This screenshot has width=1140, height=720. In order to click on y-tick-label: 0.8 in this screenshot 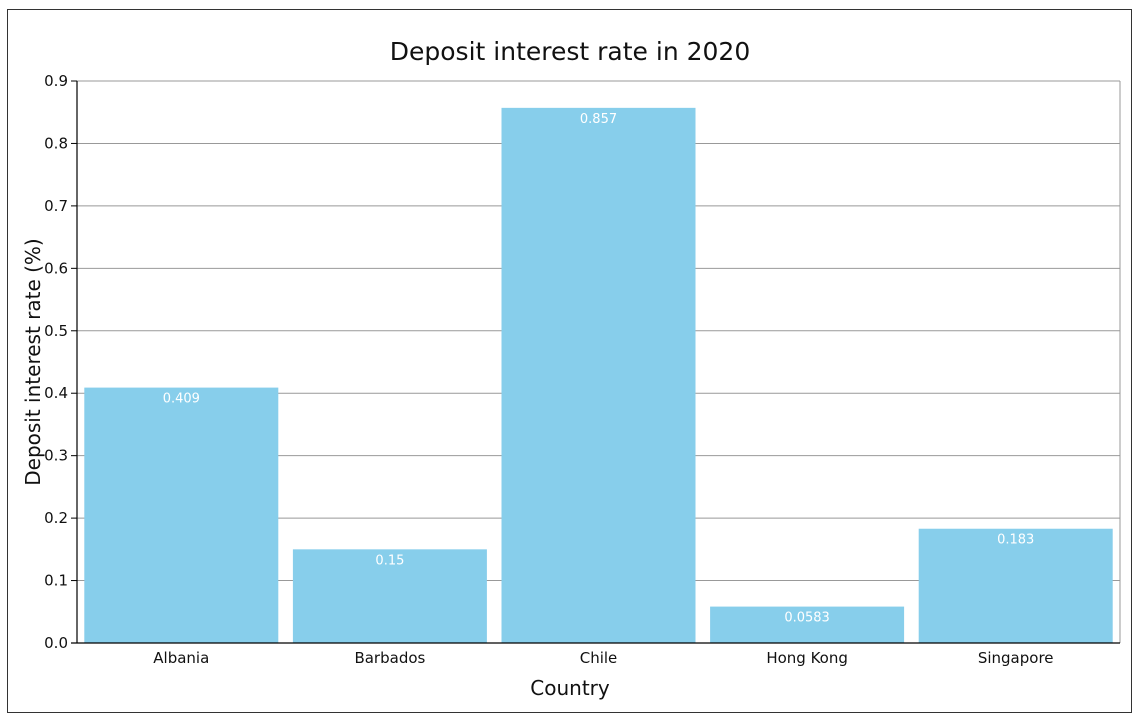, I will do `click(56, 143)`.